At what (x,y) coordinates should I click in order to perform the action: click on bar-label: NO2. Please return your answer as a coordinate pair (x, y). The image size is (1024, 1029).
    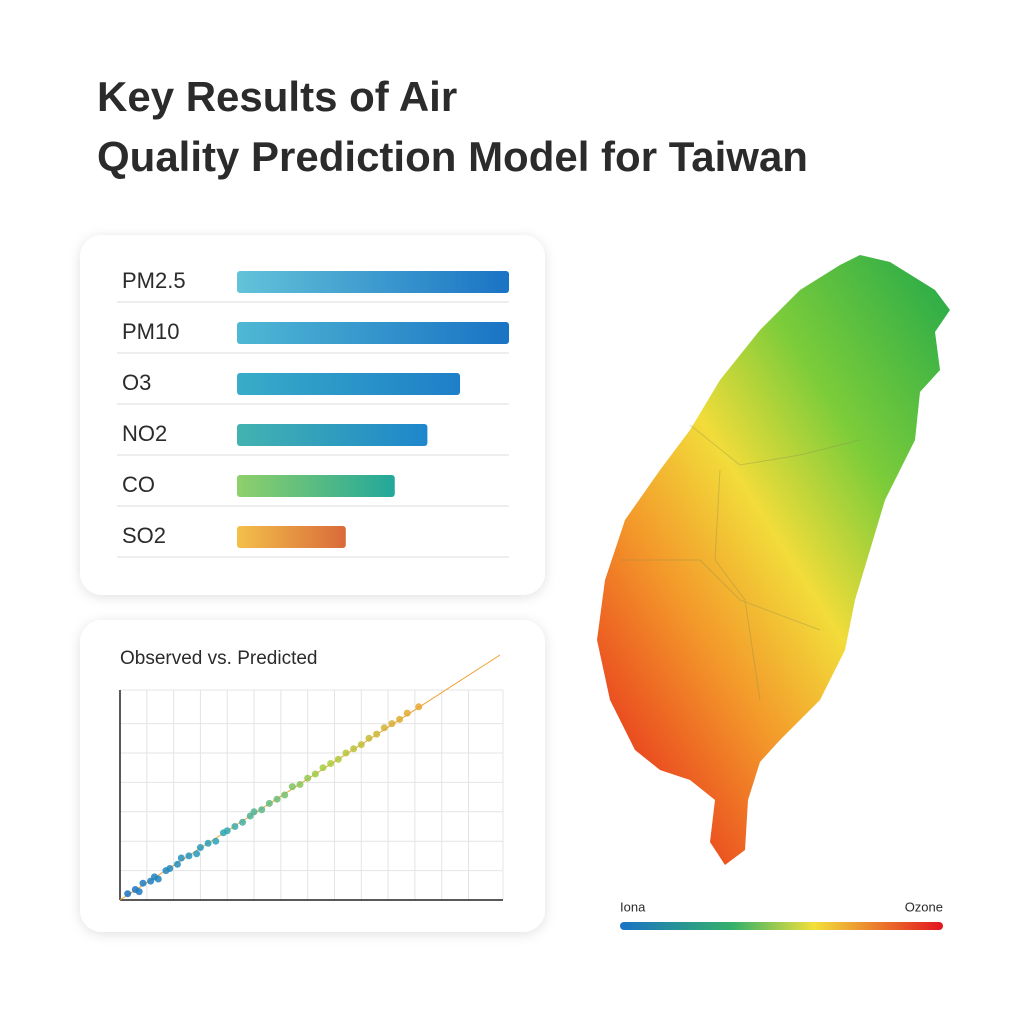
    Looking at the image, I should click on (144, 433).